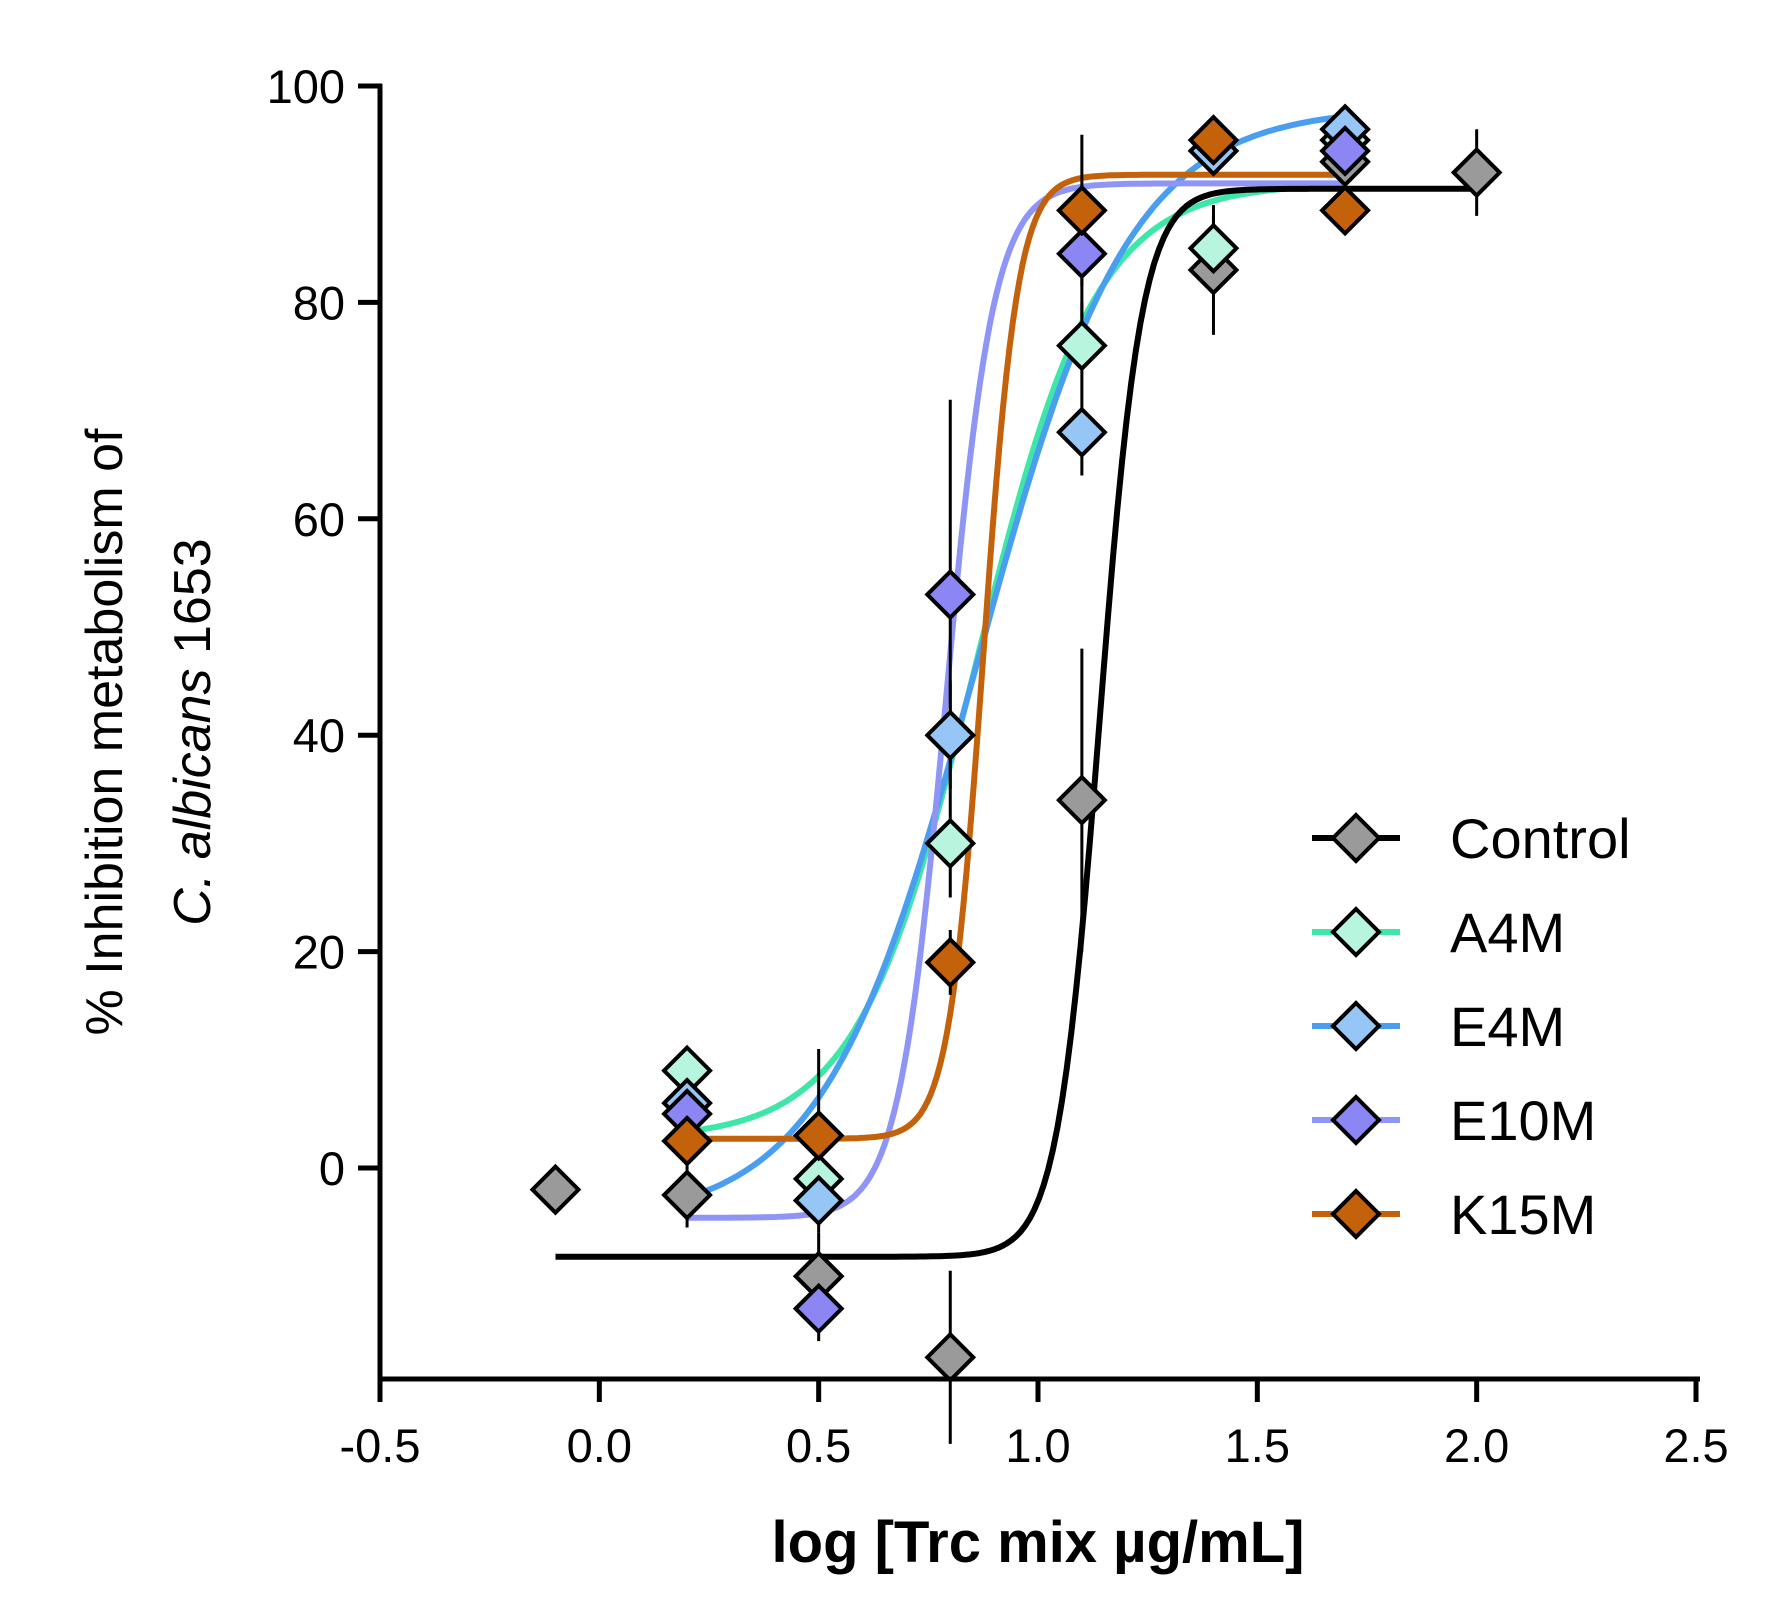 The width and height of the screenshot is (1776, 1599). I want to click on x-tick-label: 0.5, so click(818, 1445).